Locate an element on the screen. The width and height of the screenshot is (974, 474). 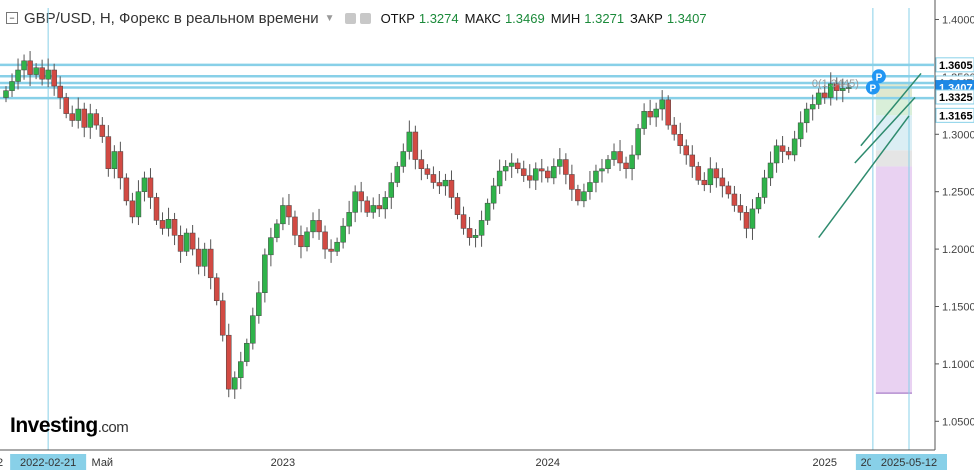
low-label: МИН is located at coordinates (565, 18).